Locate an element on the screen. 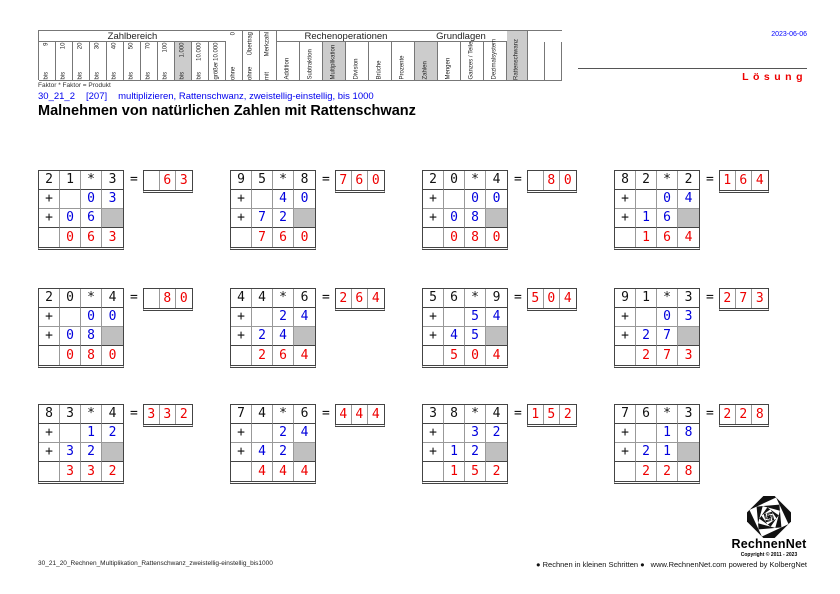 The height and width of the screenshot is (594, 840). solution-label: Lösung is located at coordinates (774, 77).